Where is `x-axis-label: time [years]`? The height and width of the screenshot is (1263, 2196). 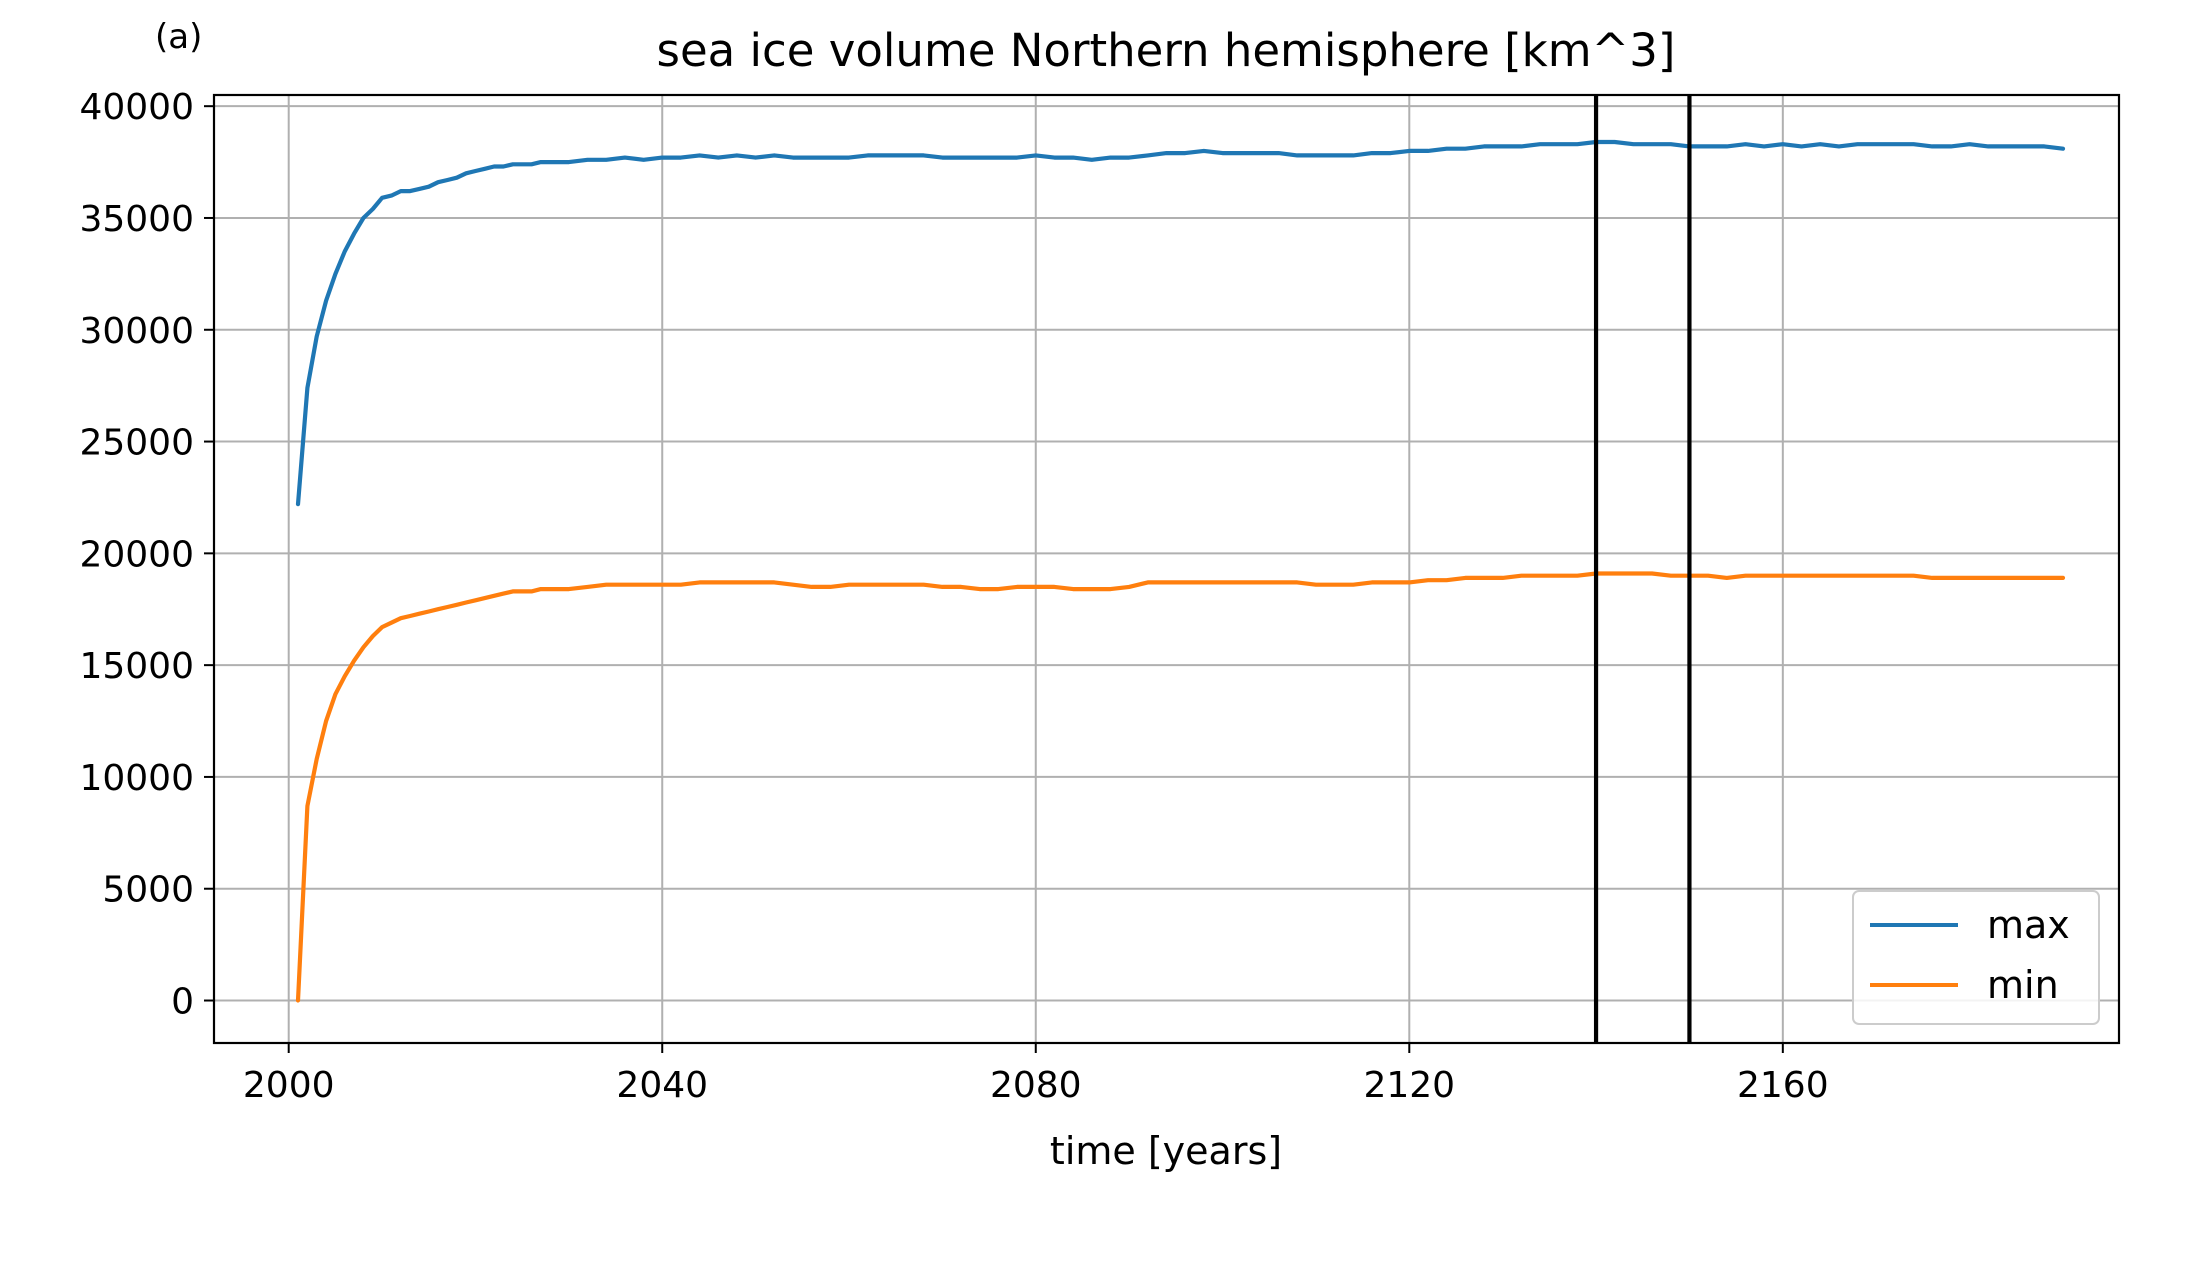 x-axis-label: time [years] is located at coordinates (1166, 1151).